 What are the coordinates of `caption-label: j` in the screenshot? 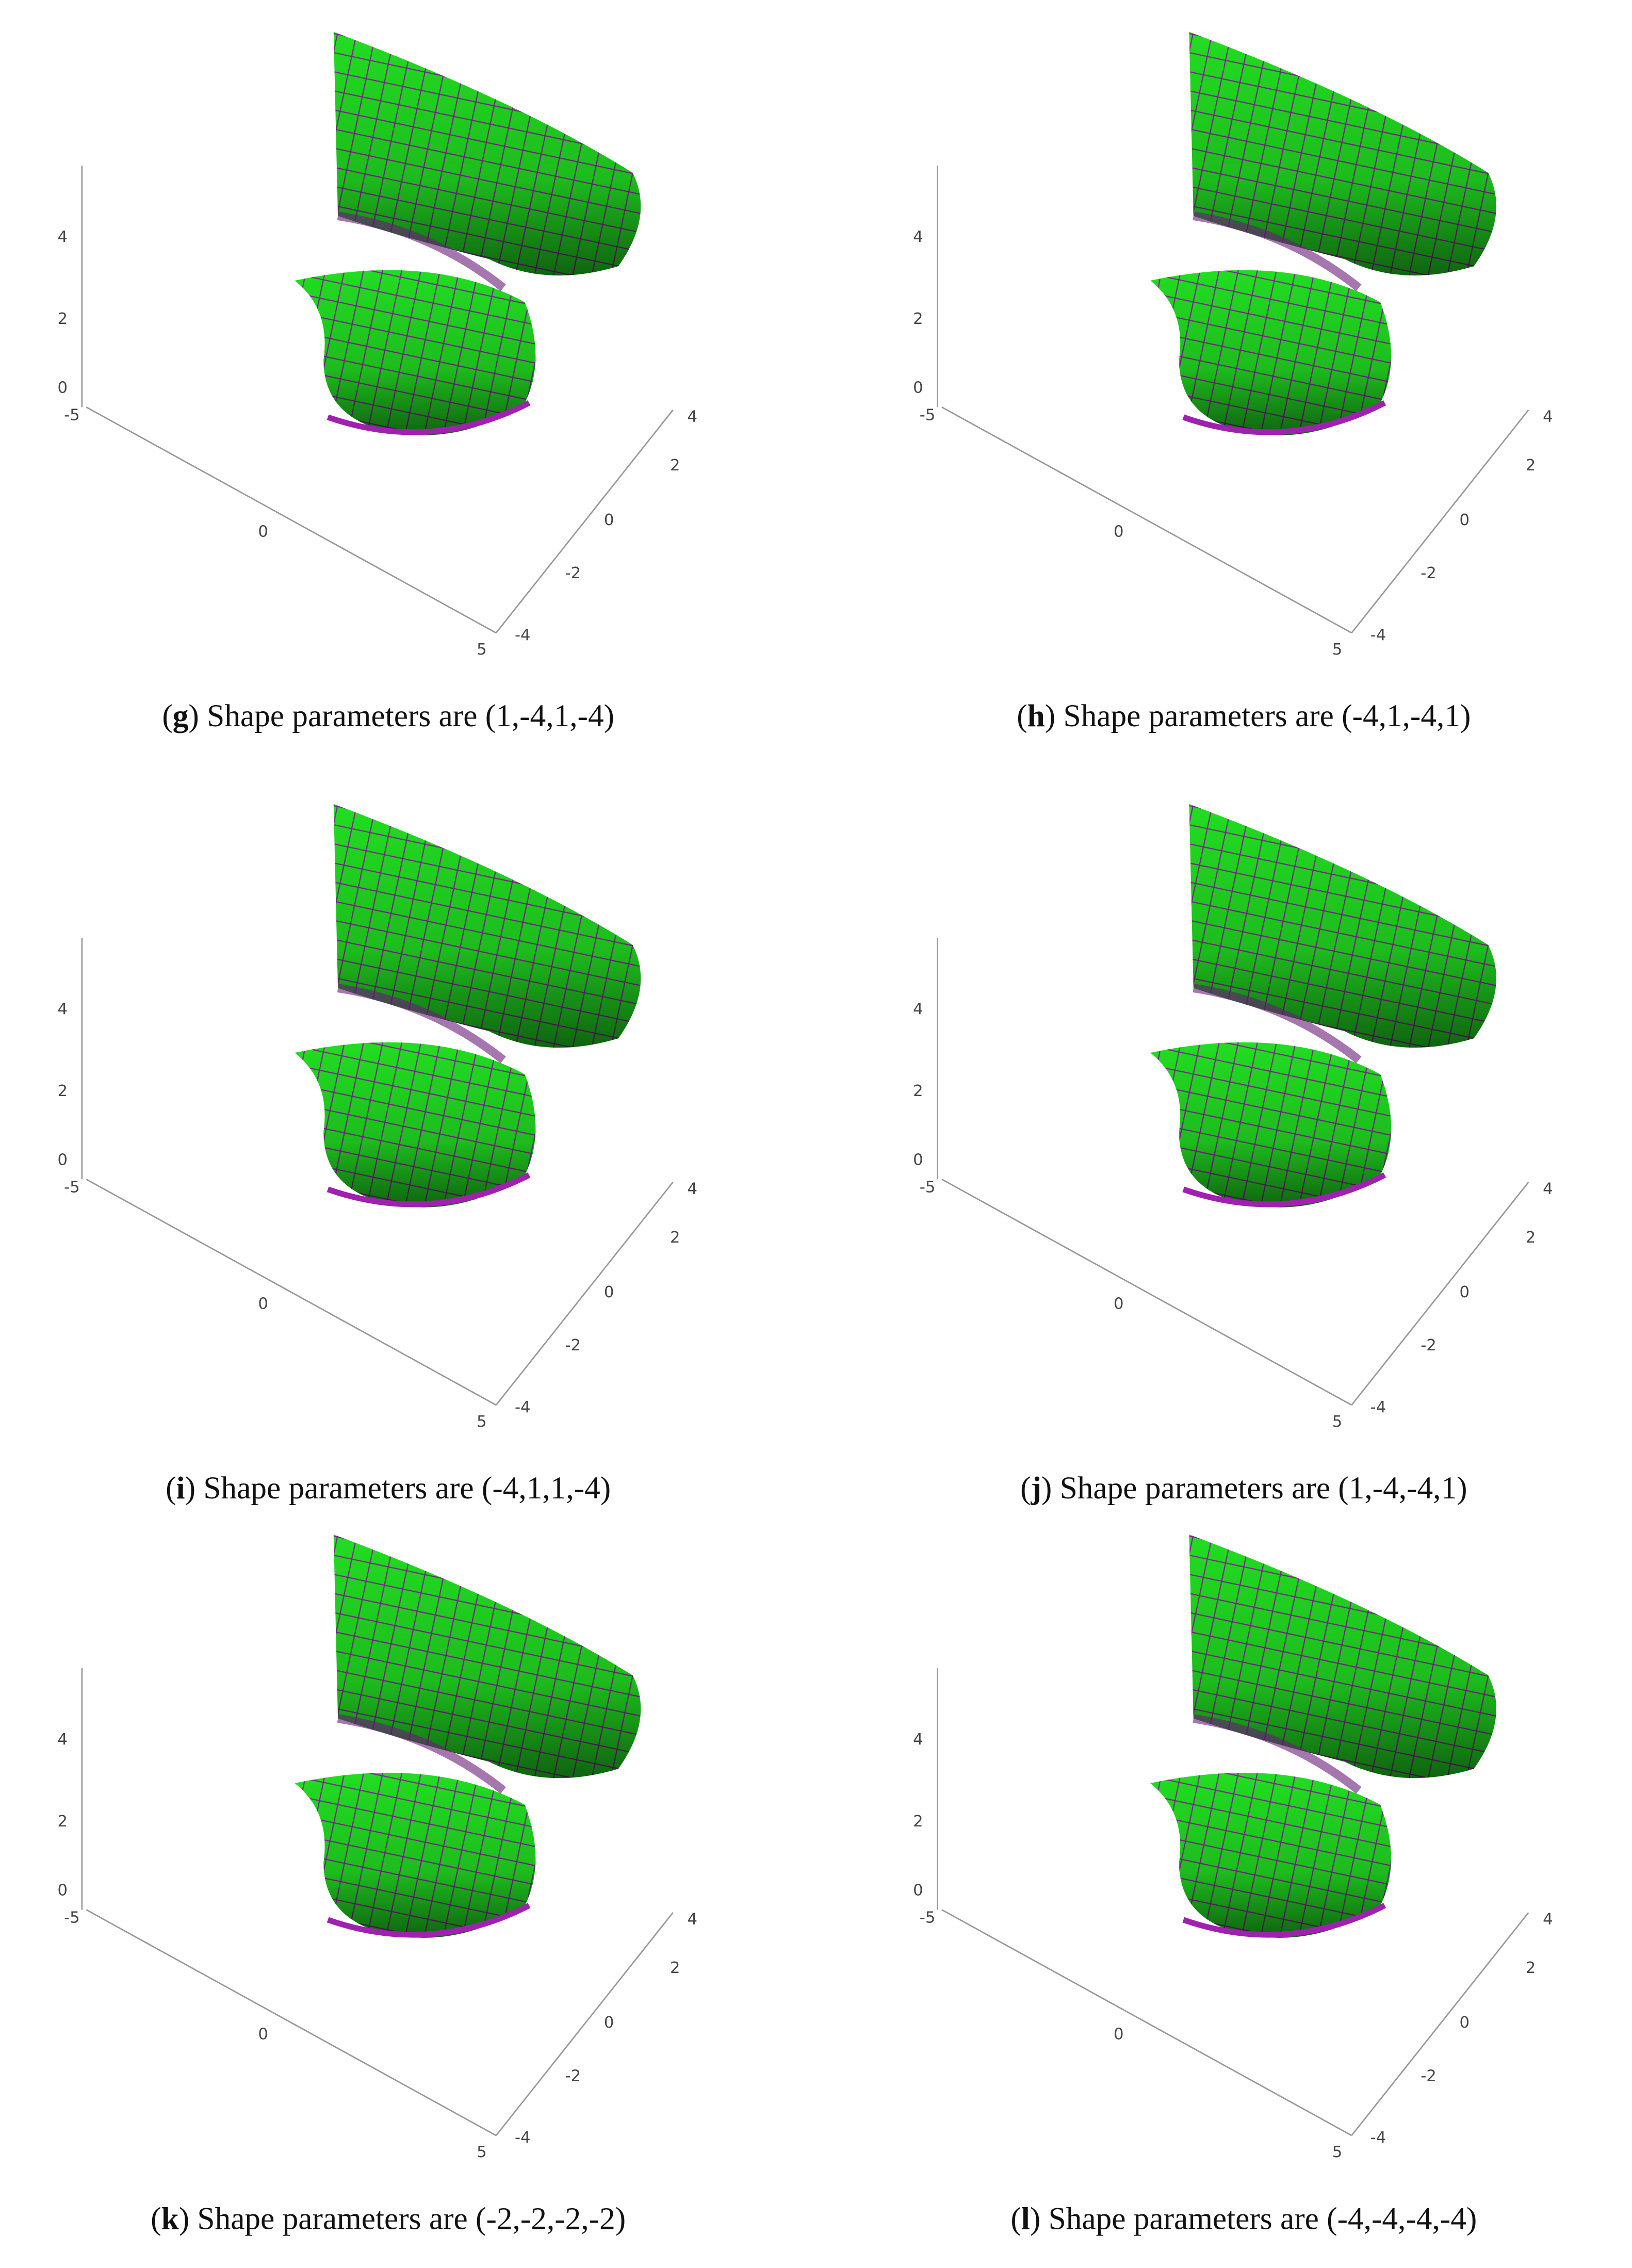 It's located at (1036, 1488).